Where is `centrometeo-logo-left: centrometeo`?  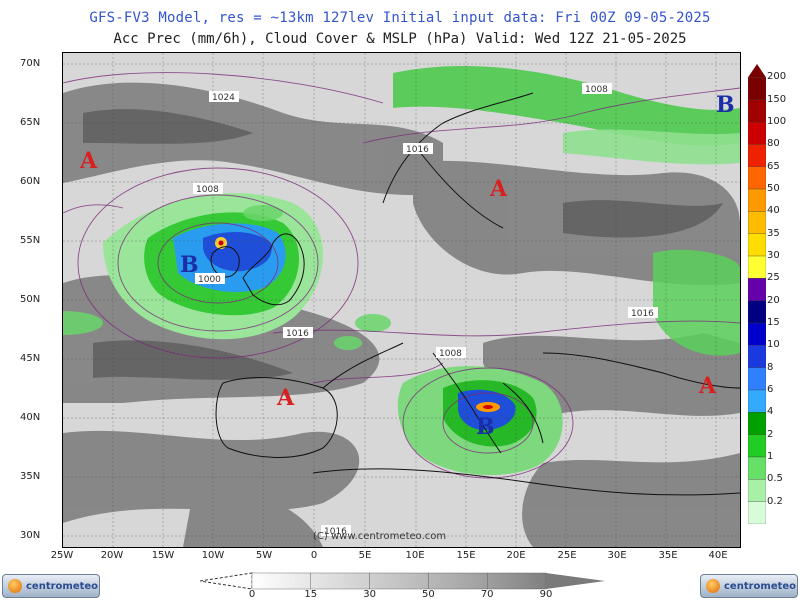
centrometeo-logo-left: centrometeo is located at coordinates (51, 586).